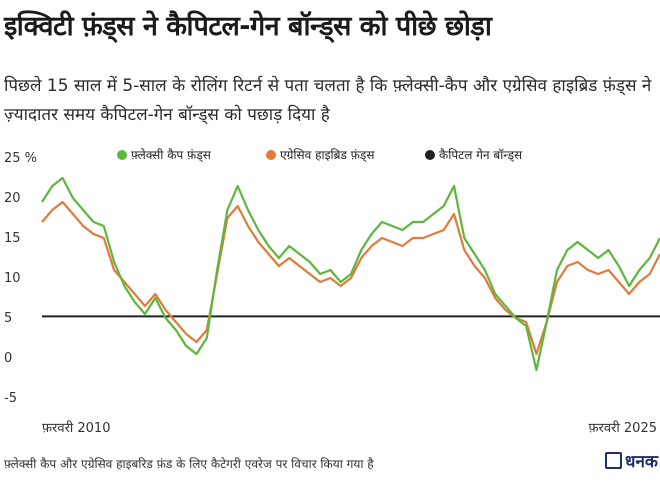 This screenshot has height=499, width=660. What do you see at coordinates (76, 428) in the screenshot?
I see `x-tick-label: फ़रवरी 2010` at bounding box center [76, 428].